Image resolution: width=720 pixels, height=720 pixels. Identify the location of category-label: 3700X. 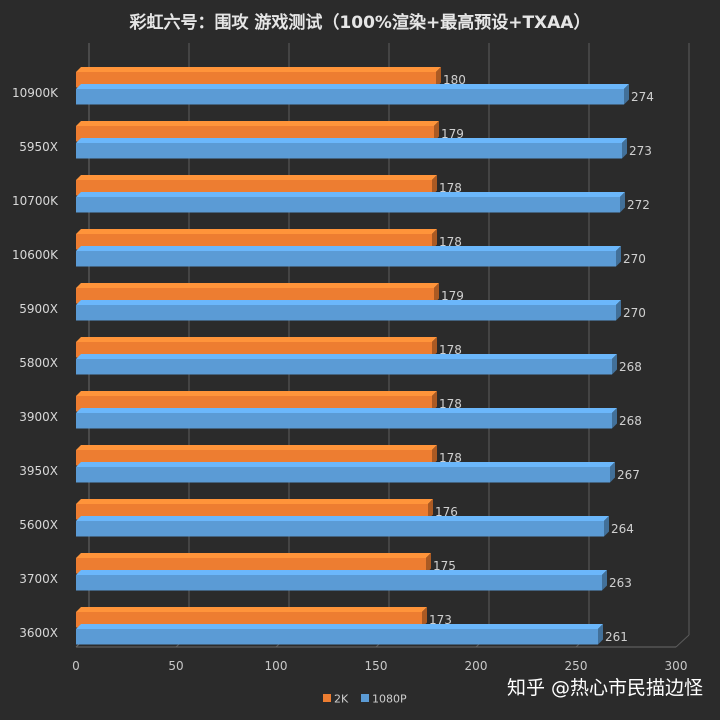
(38, 579).